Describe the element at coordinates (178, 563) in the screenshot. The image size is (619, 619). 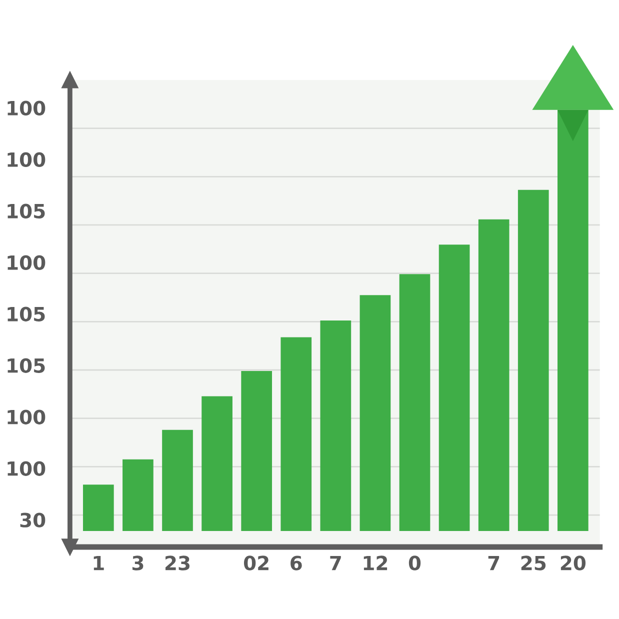
I see `x-tick-label: 23` at that location.